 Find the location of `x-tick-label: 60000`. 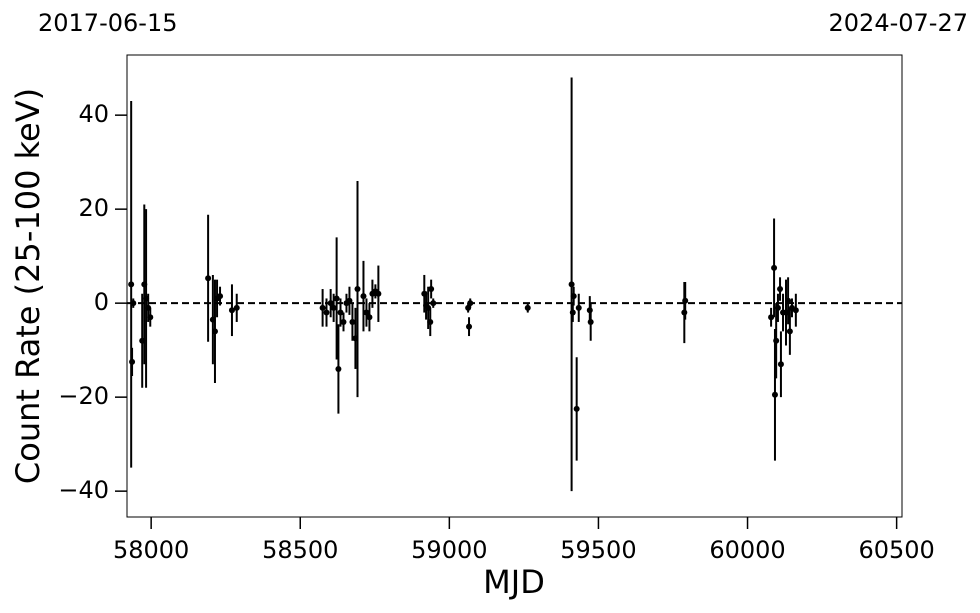

x-tick-label: 60000 is located at coordinates (747, 550).